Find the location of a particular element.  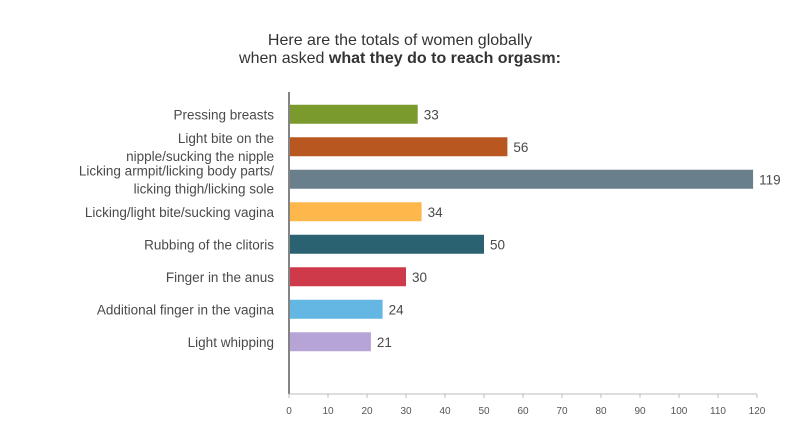

category-label: licking thigh/licking sole is located at coordinates (204, 188).